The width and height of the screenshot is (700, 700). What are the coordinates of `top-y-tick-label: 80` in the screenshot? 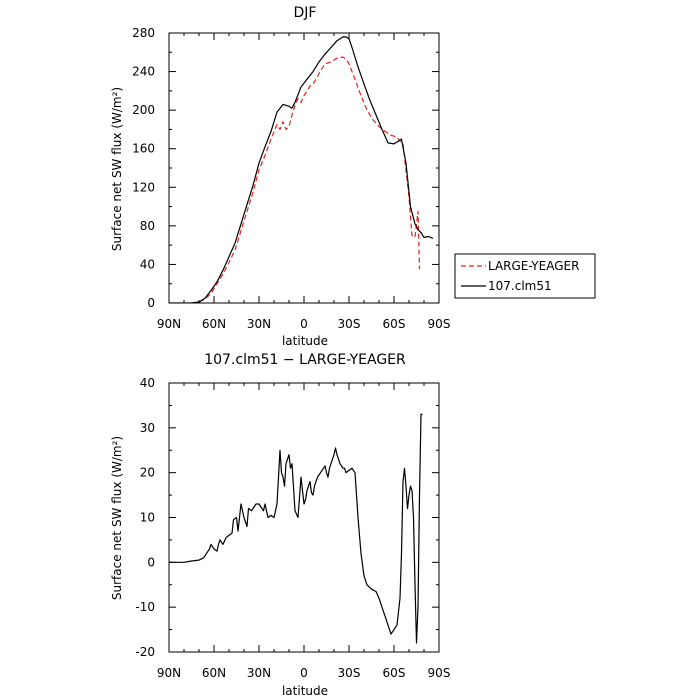 It's located at (147, 226).